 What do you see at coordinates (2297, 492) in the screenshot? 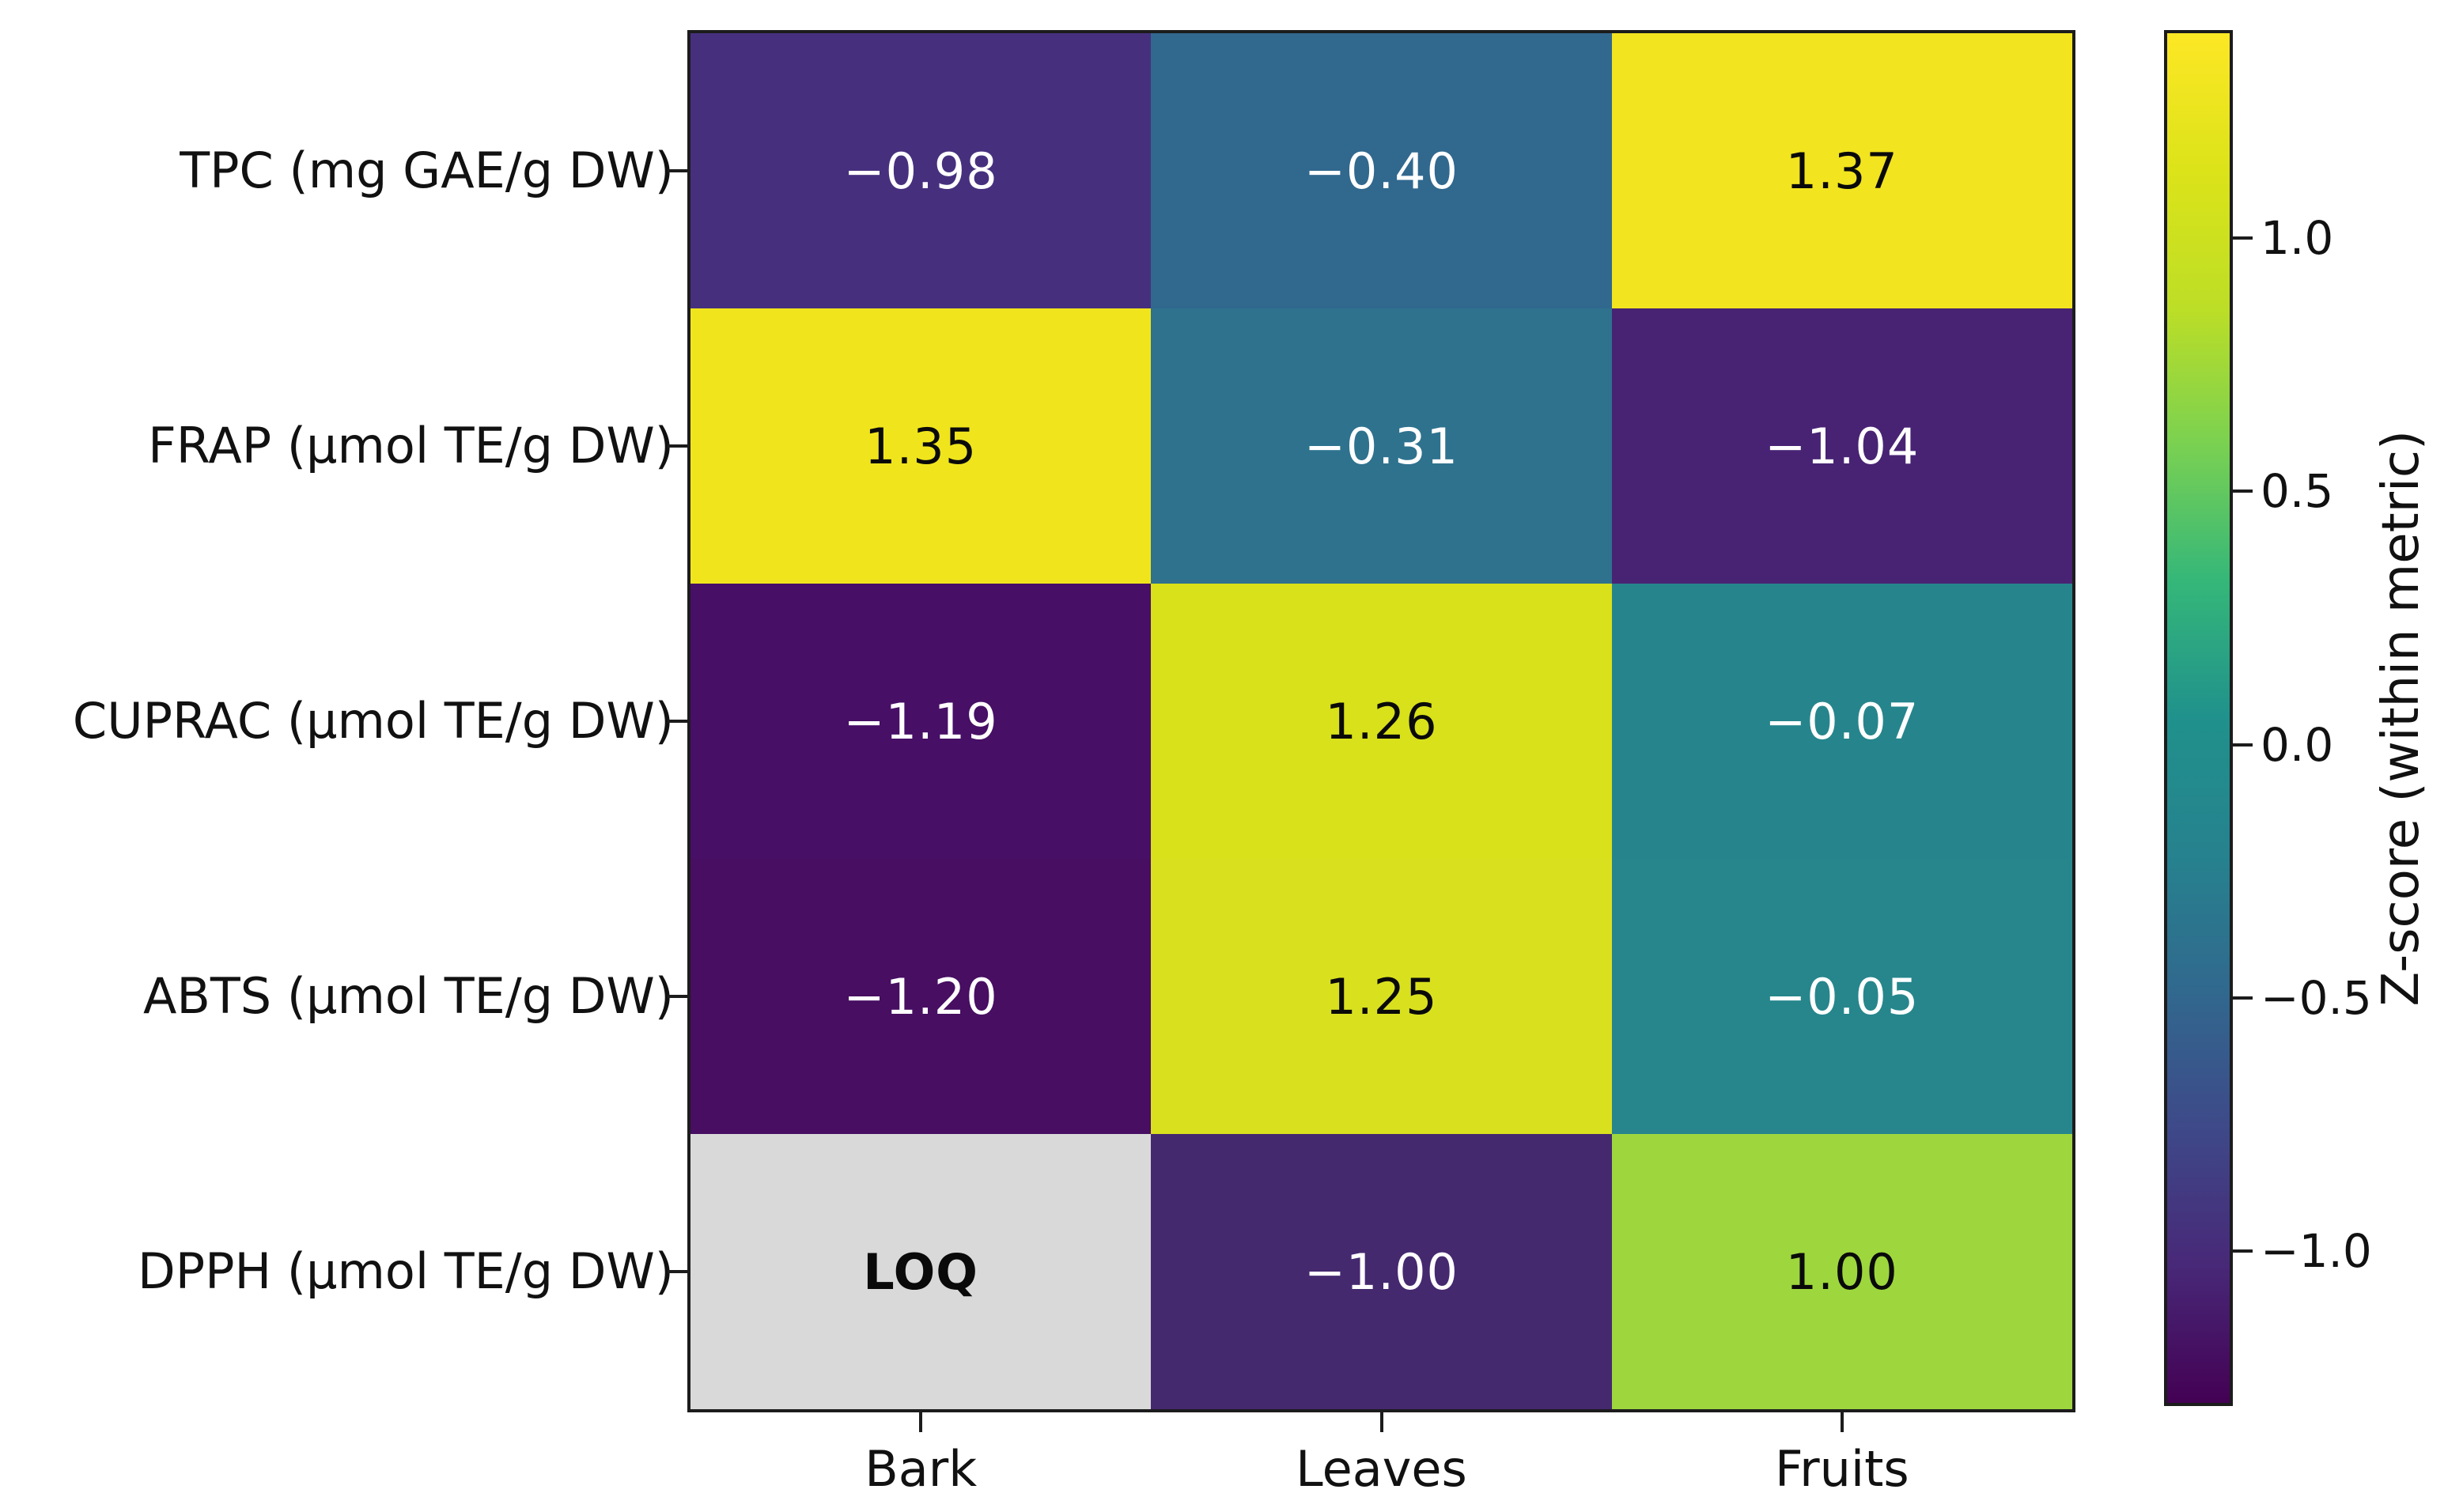
I see `colorbar-tick-label: 0.5` at bounding box center [2297, 492].